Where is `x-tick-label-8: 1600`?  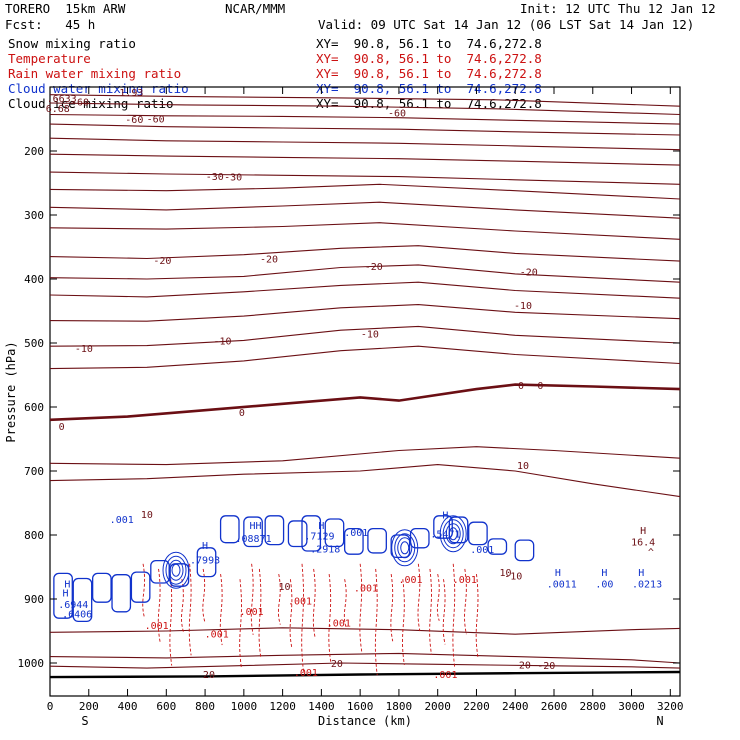 x-tick-label-8: 1600 is located at coordinates (360, 706).